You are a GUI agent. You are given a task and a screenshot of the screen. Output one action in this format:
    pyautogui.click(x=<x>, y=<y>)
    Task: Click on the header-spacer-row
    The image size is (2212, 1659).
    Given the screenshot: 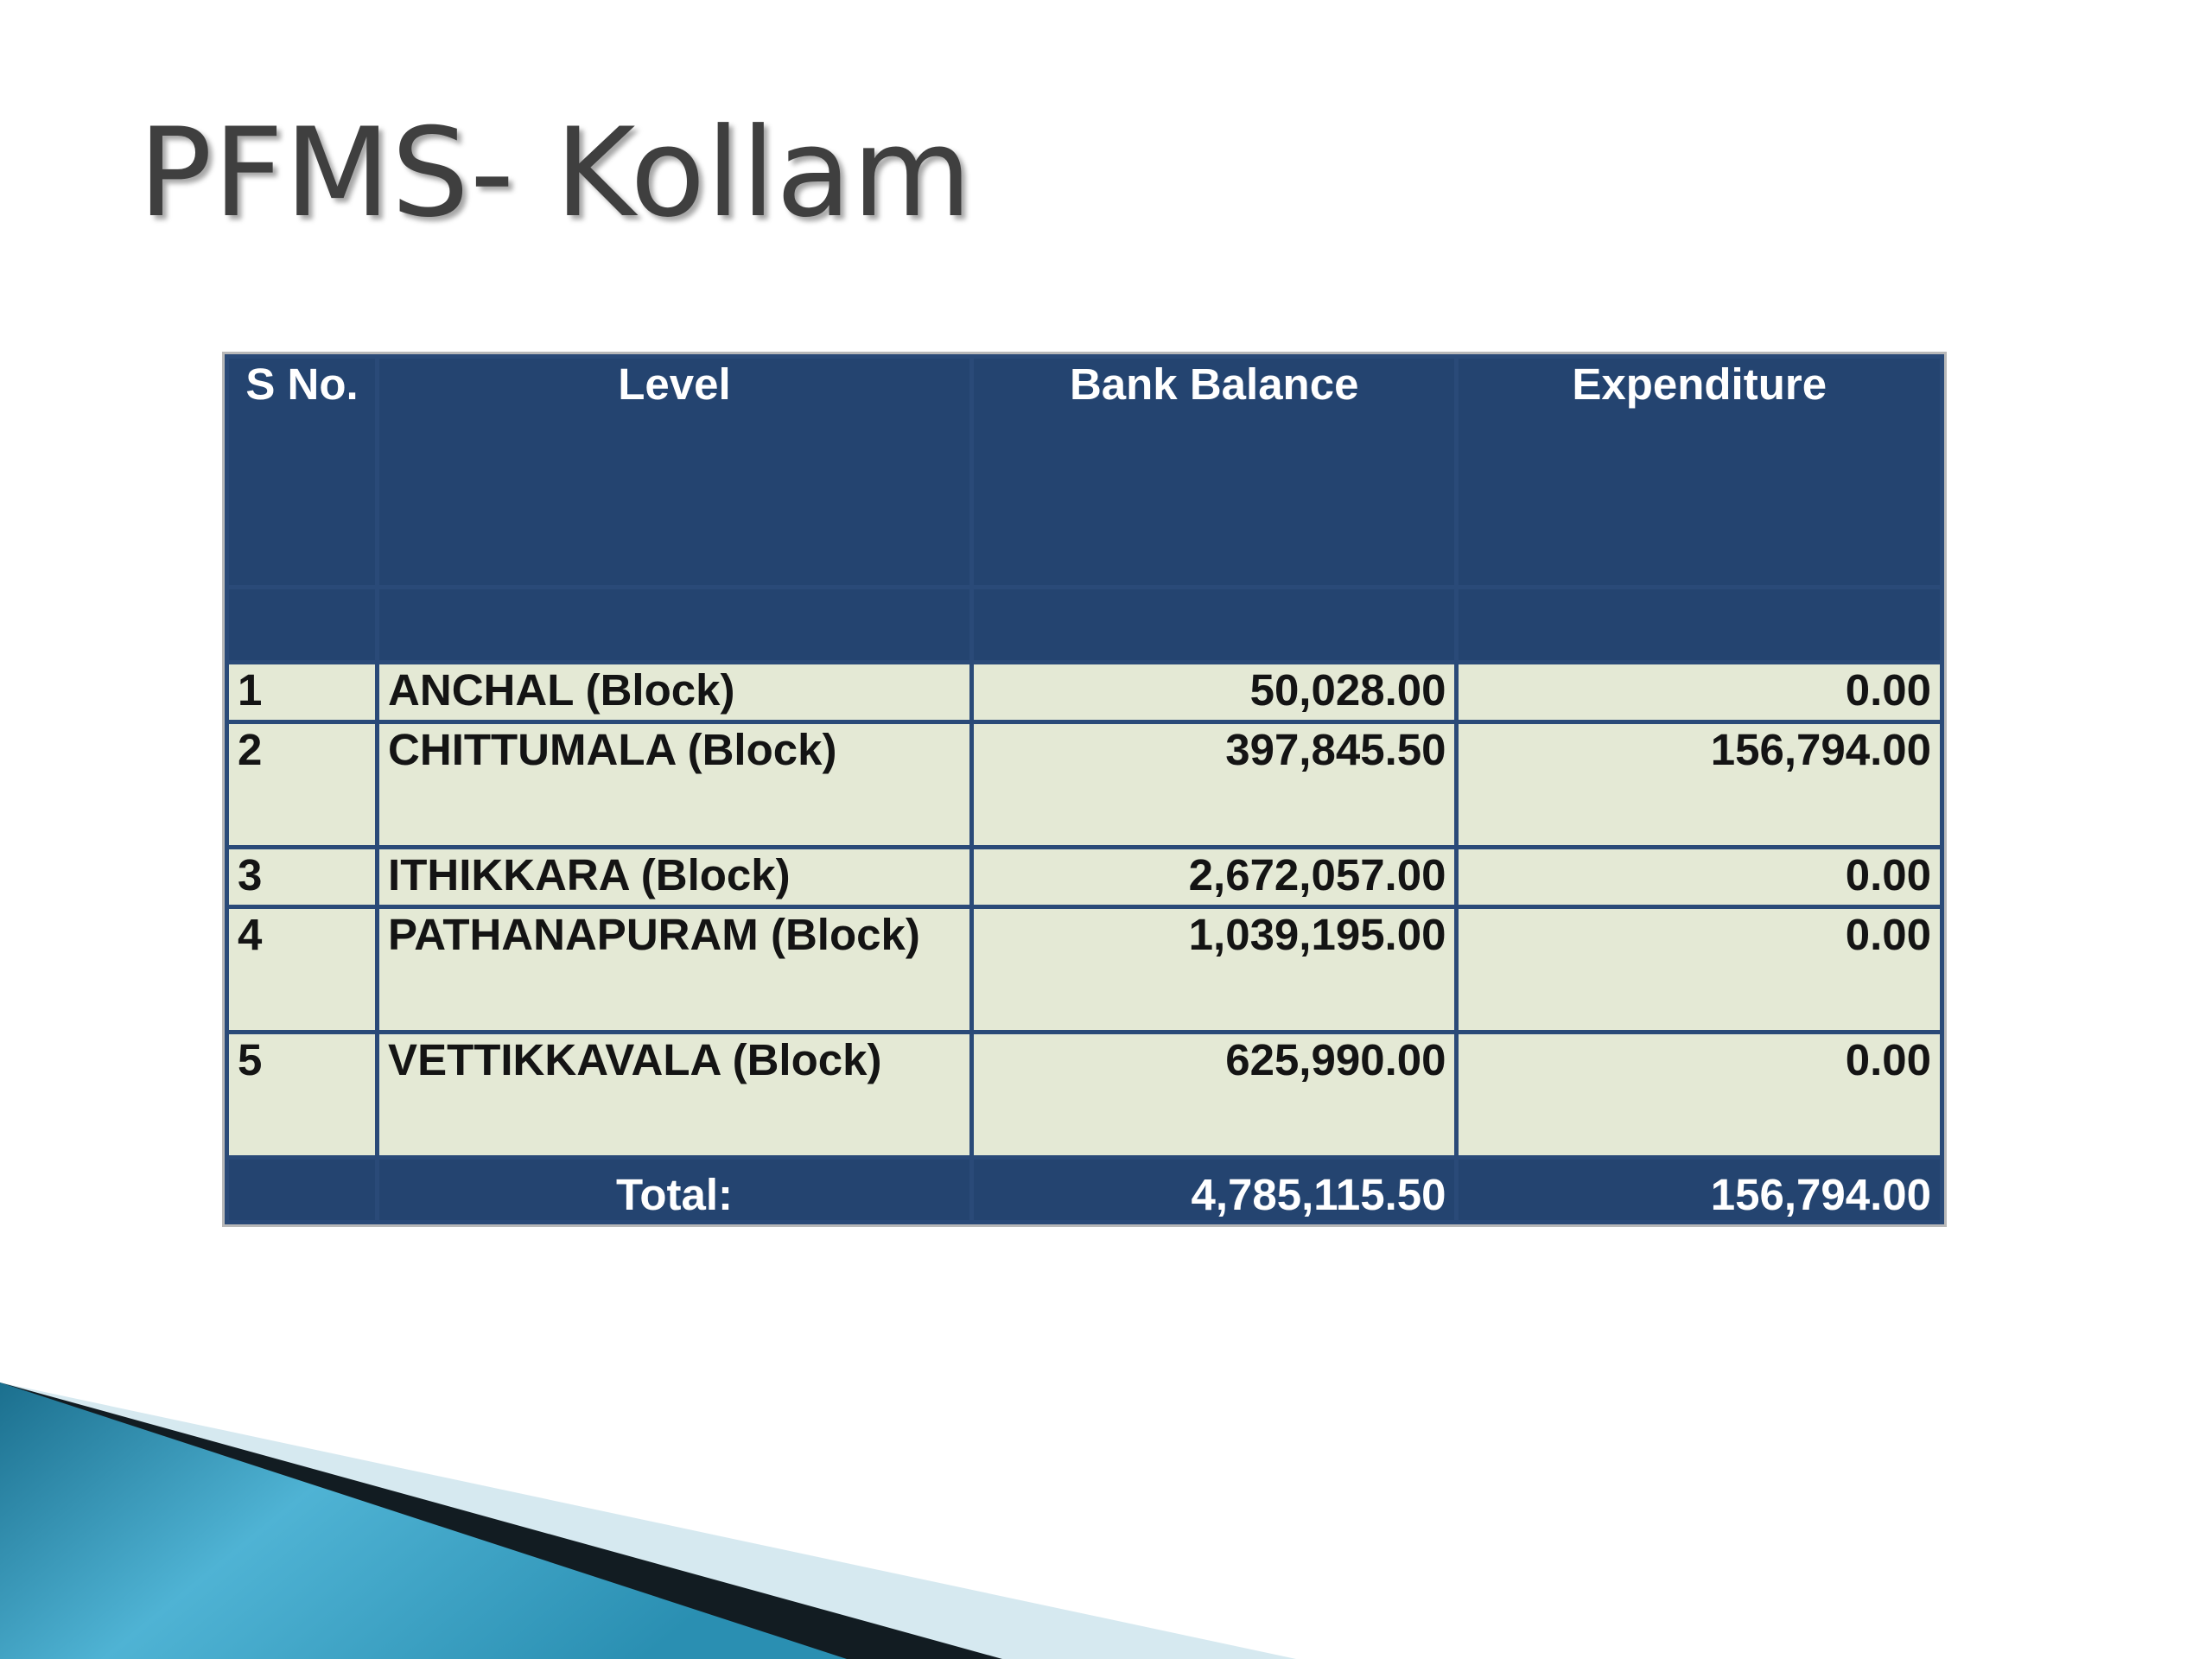 What is the action you would take?
    pyautogui.click(x=1084, y=624)
    